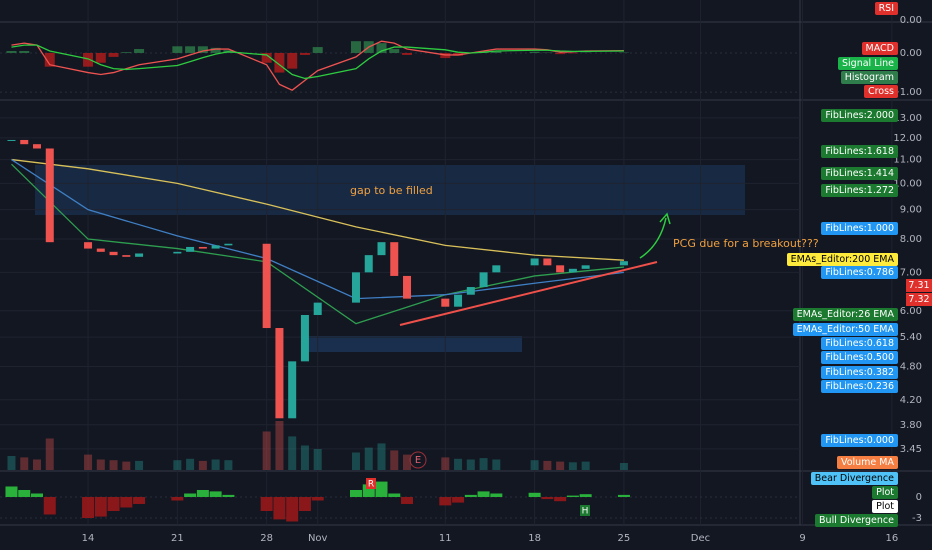 This screenshot has height=550, width=932. Describe the element at coordinates (317, 65) in the screenshot. I see `macd-line` at that location.